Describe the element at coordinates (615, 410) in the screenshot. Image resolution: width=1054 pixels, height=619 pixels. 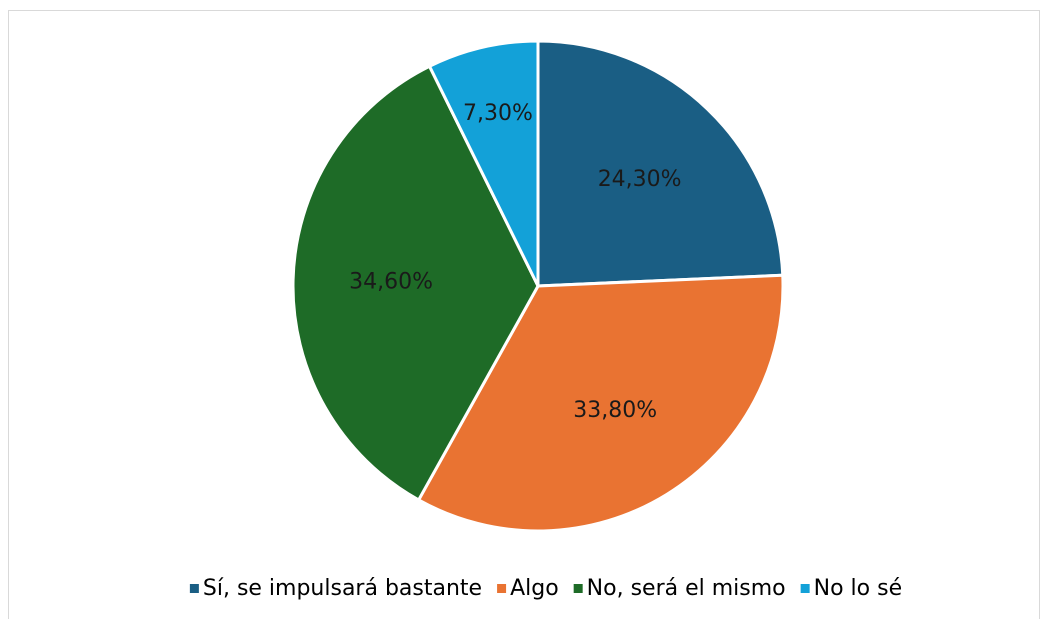
I see `data-label: 33,80%` at that location.